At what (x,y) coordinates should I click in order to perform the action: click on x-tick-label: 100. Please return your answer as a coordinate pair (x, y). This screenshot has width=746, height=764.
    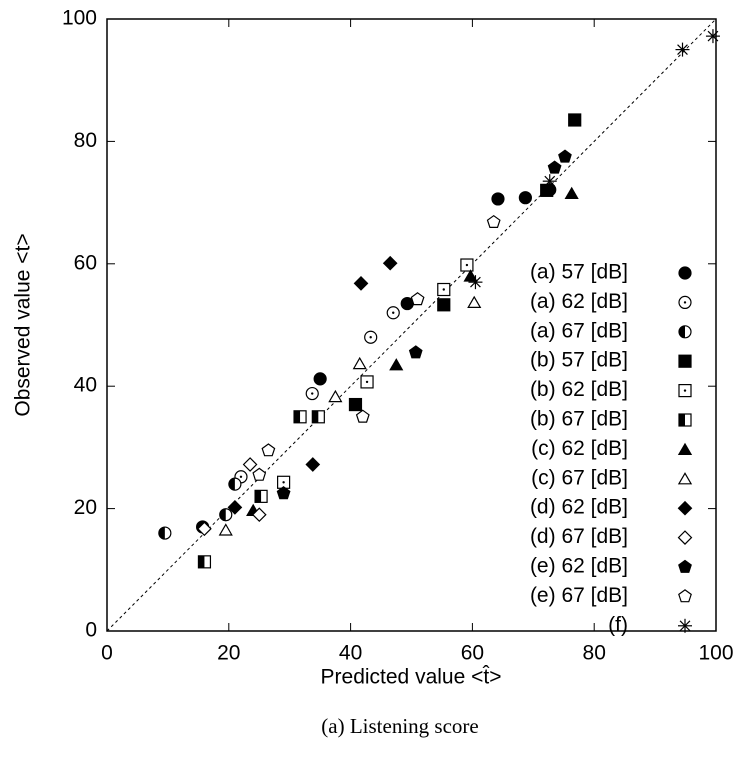
    Looking at the image, I should click on (715, 653).